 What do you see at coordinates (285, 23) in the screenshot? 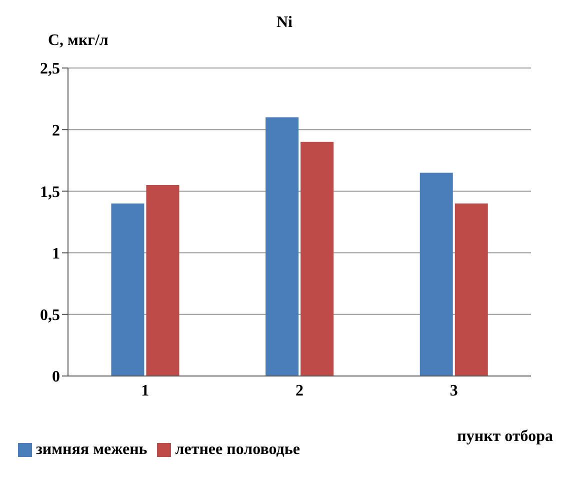
I see `chart-title: Ni` at bounding box center [285, 23].